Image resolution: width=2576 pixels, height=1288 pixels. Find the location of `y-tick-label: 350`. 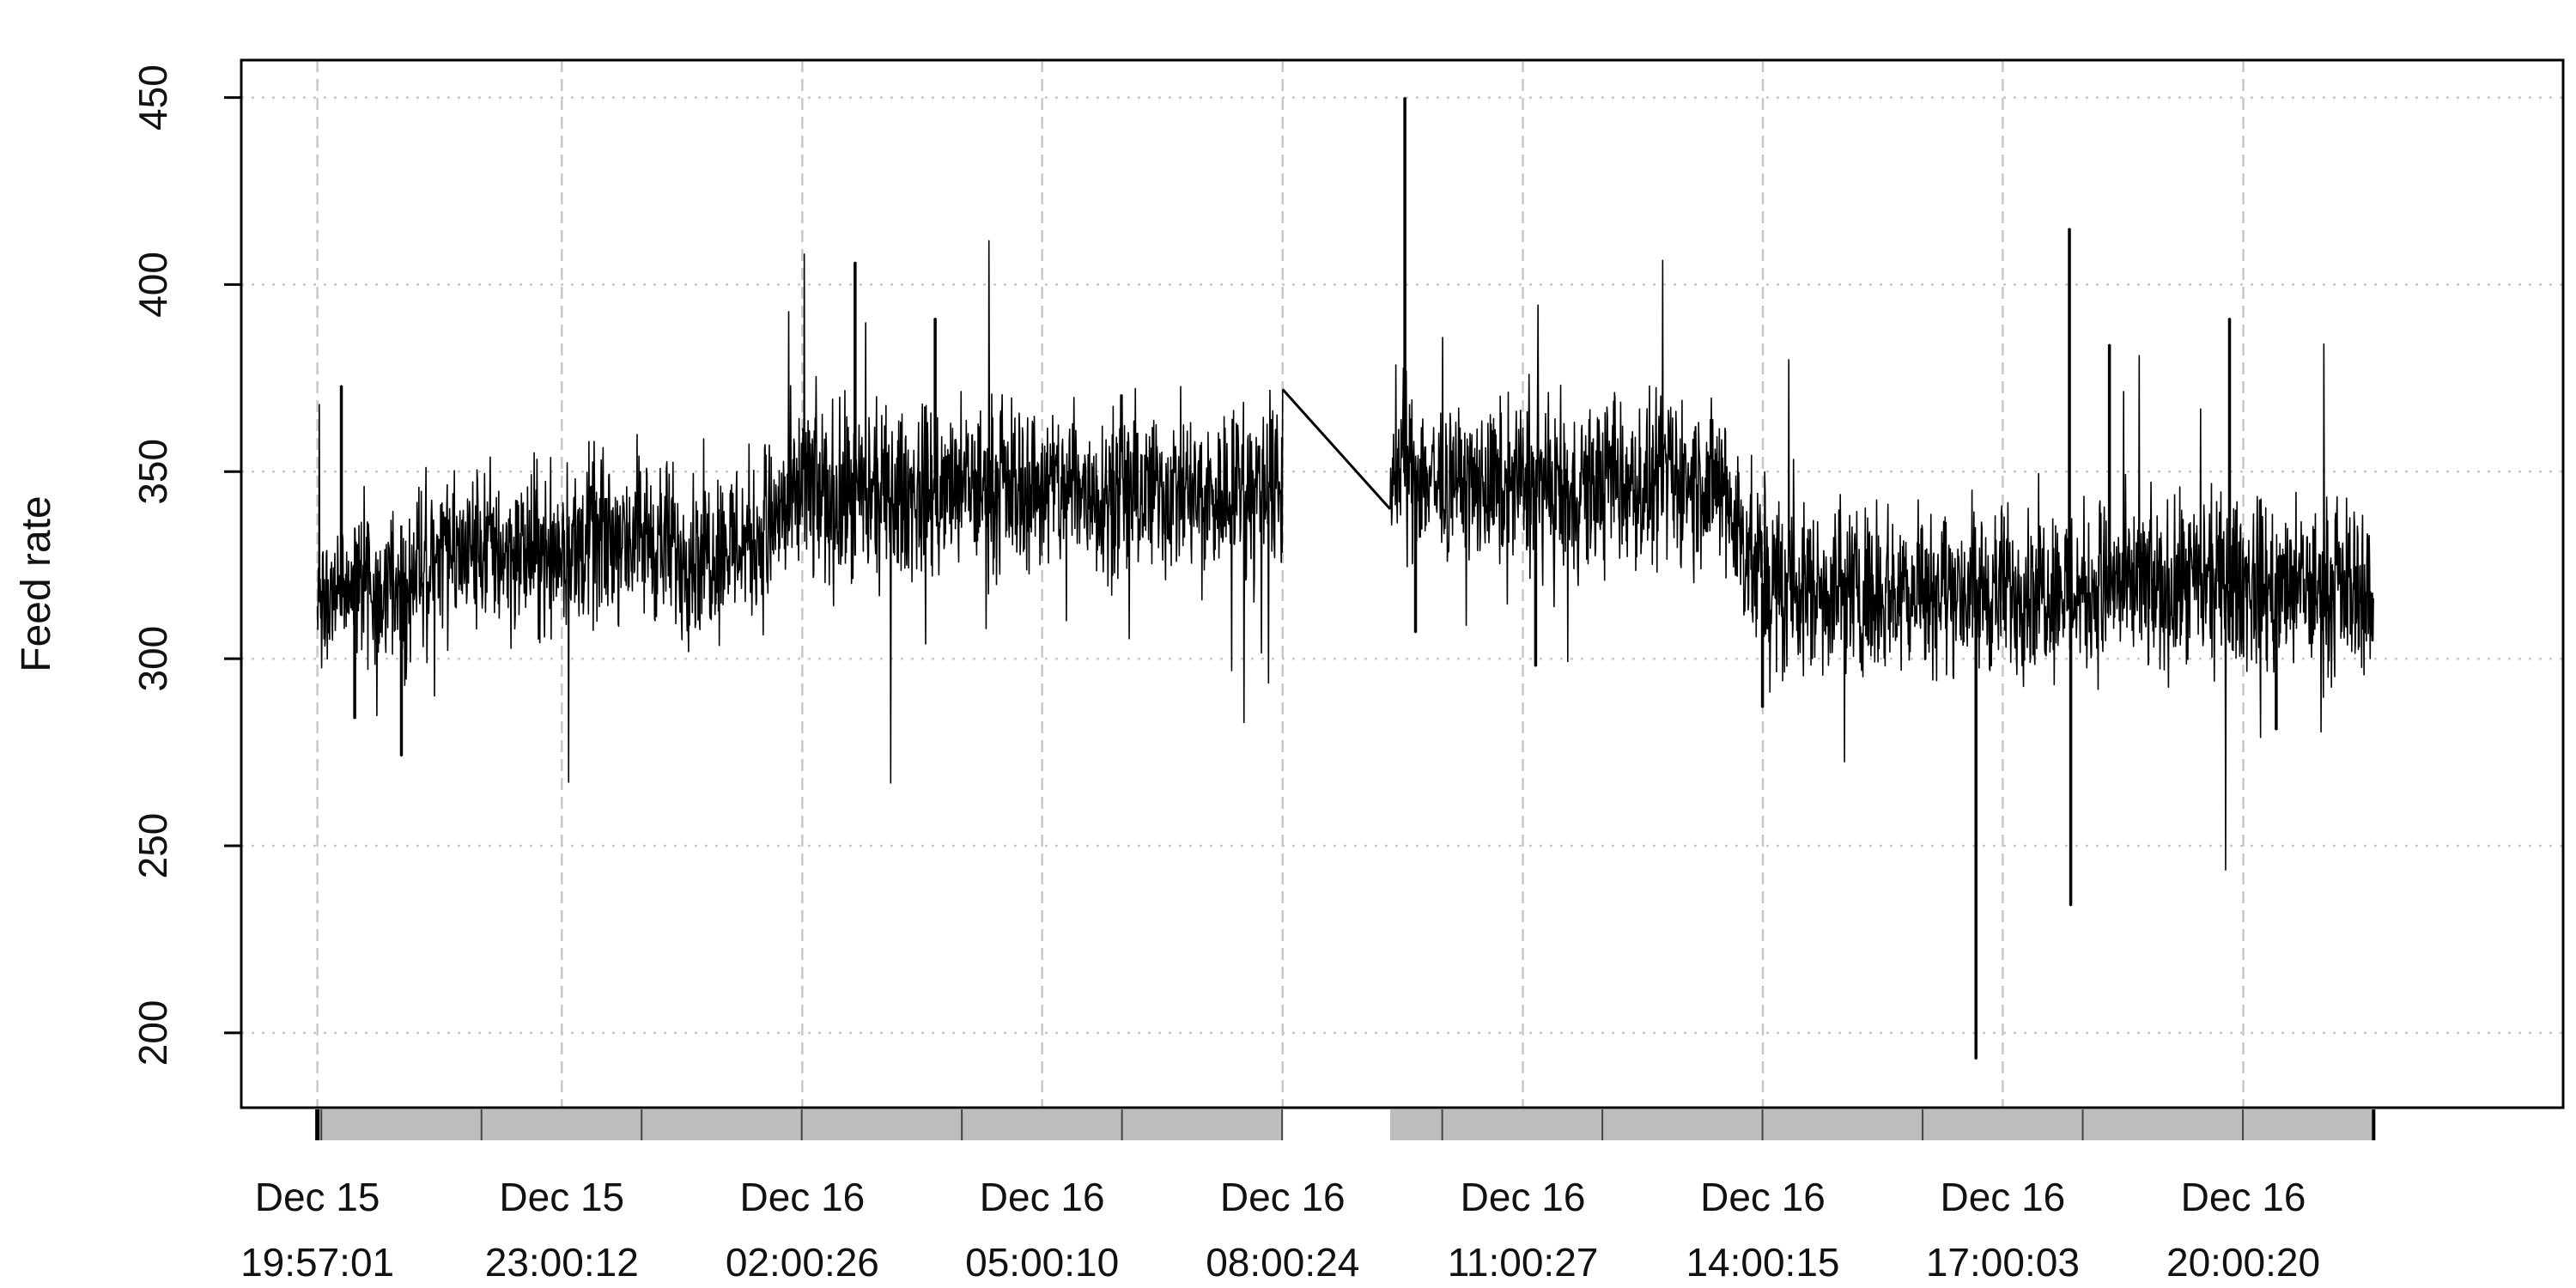

y-tick-label: 350 is located at coordinates (153, 472).